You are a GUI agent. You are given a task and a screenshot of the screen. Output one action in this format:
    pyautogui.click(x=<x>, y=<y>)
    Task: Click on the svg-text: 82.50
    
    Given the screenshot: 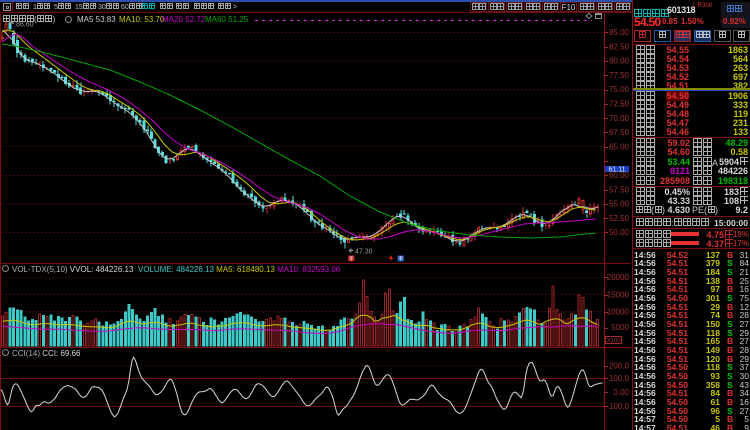 What is the action you would take?
    pyautogui.click(x=619, y=46)
    